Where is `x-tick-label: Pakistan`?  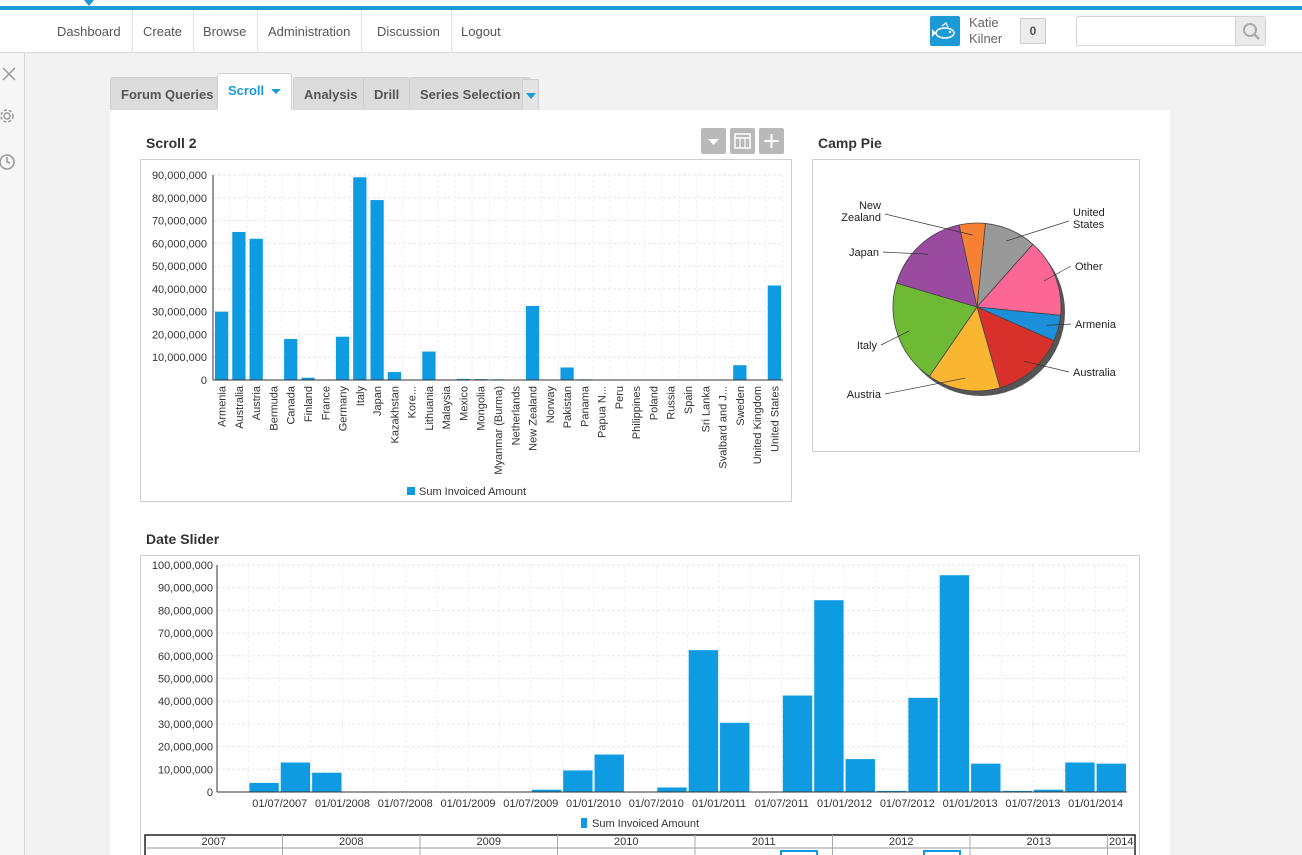
x-tick-label: Pakistan is located at coordinates (568, 407).